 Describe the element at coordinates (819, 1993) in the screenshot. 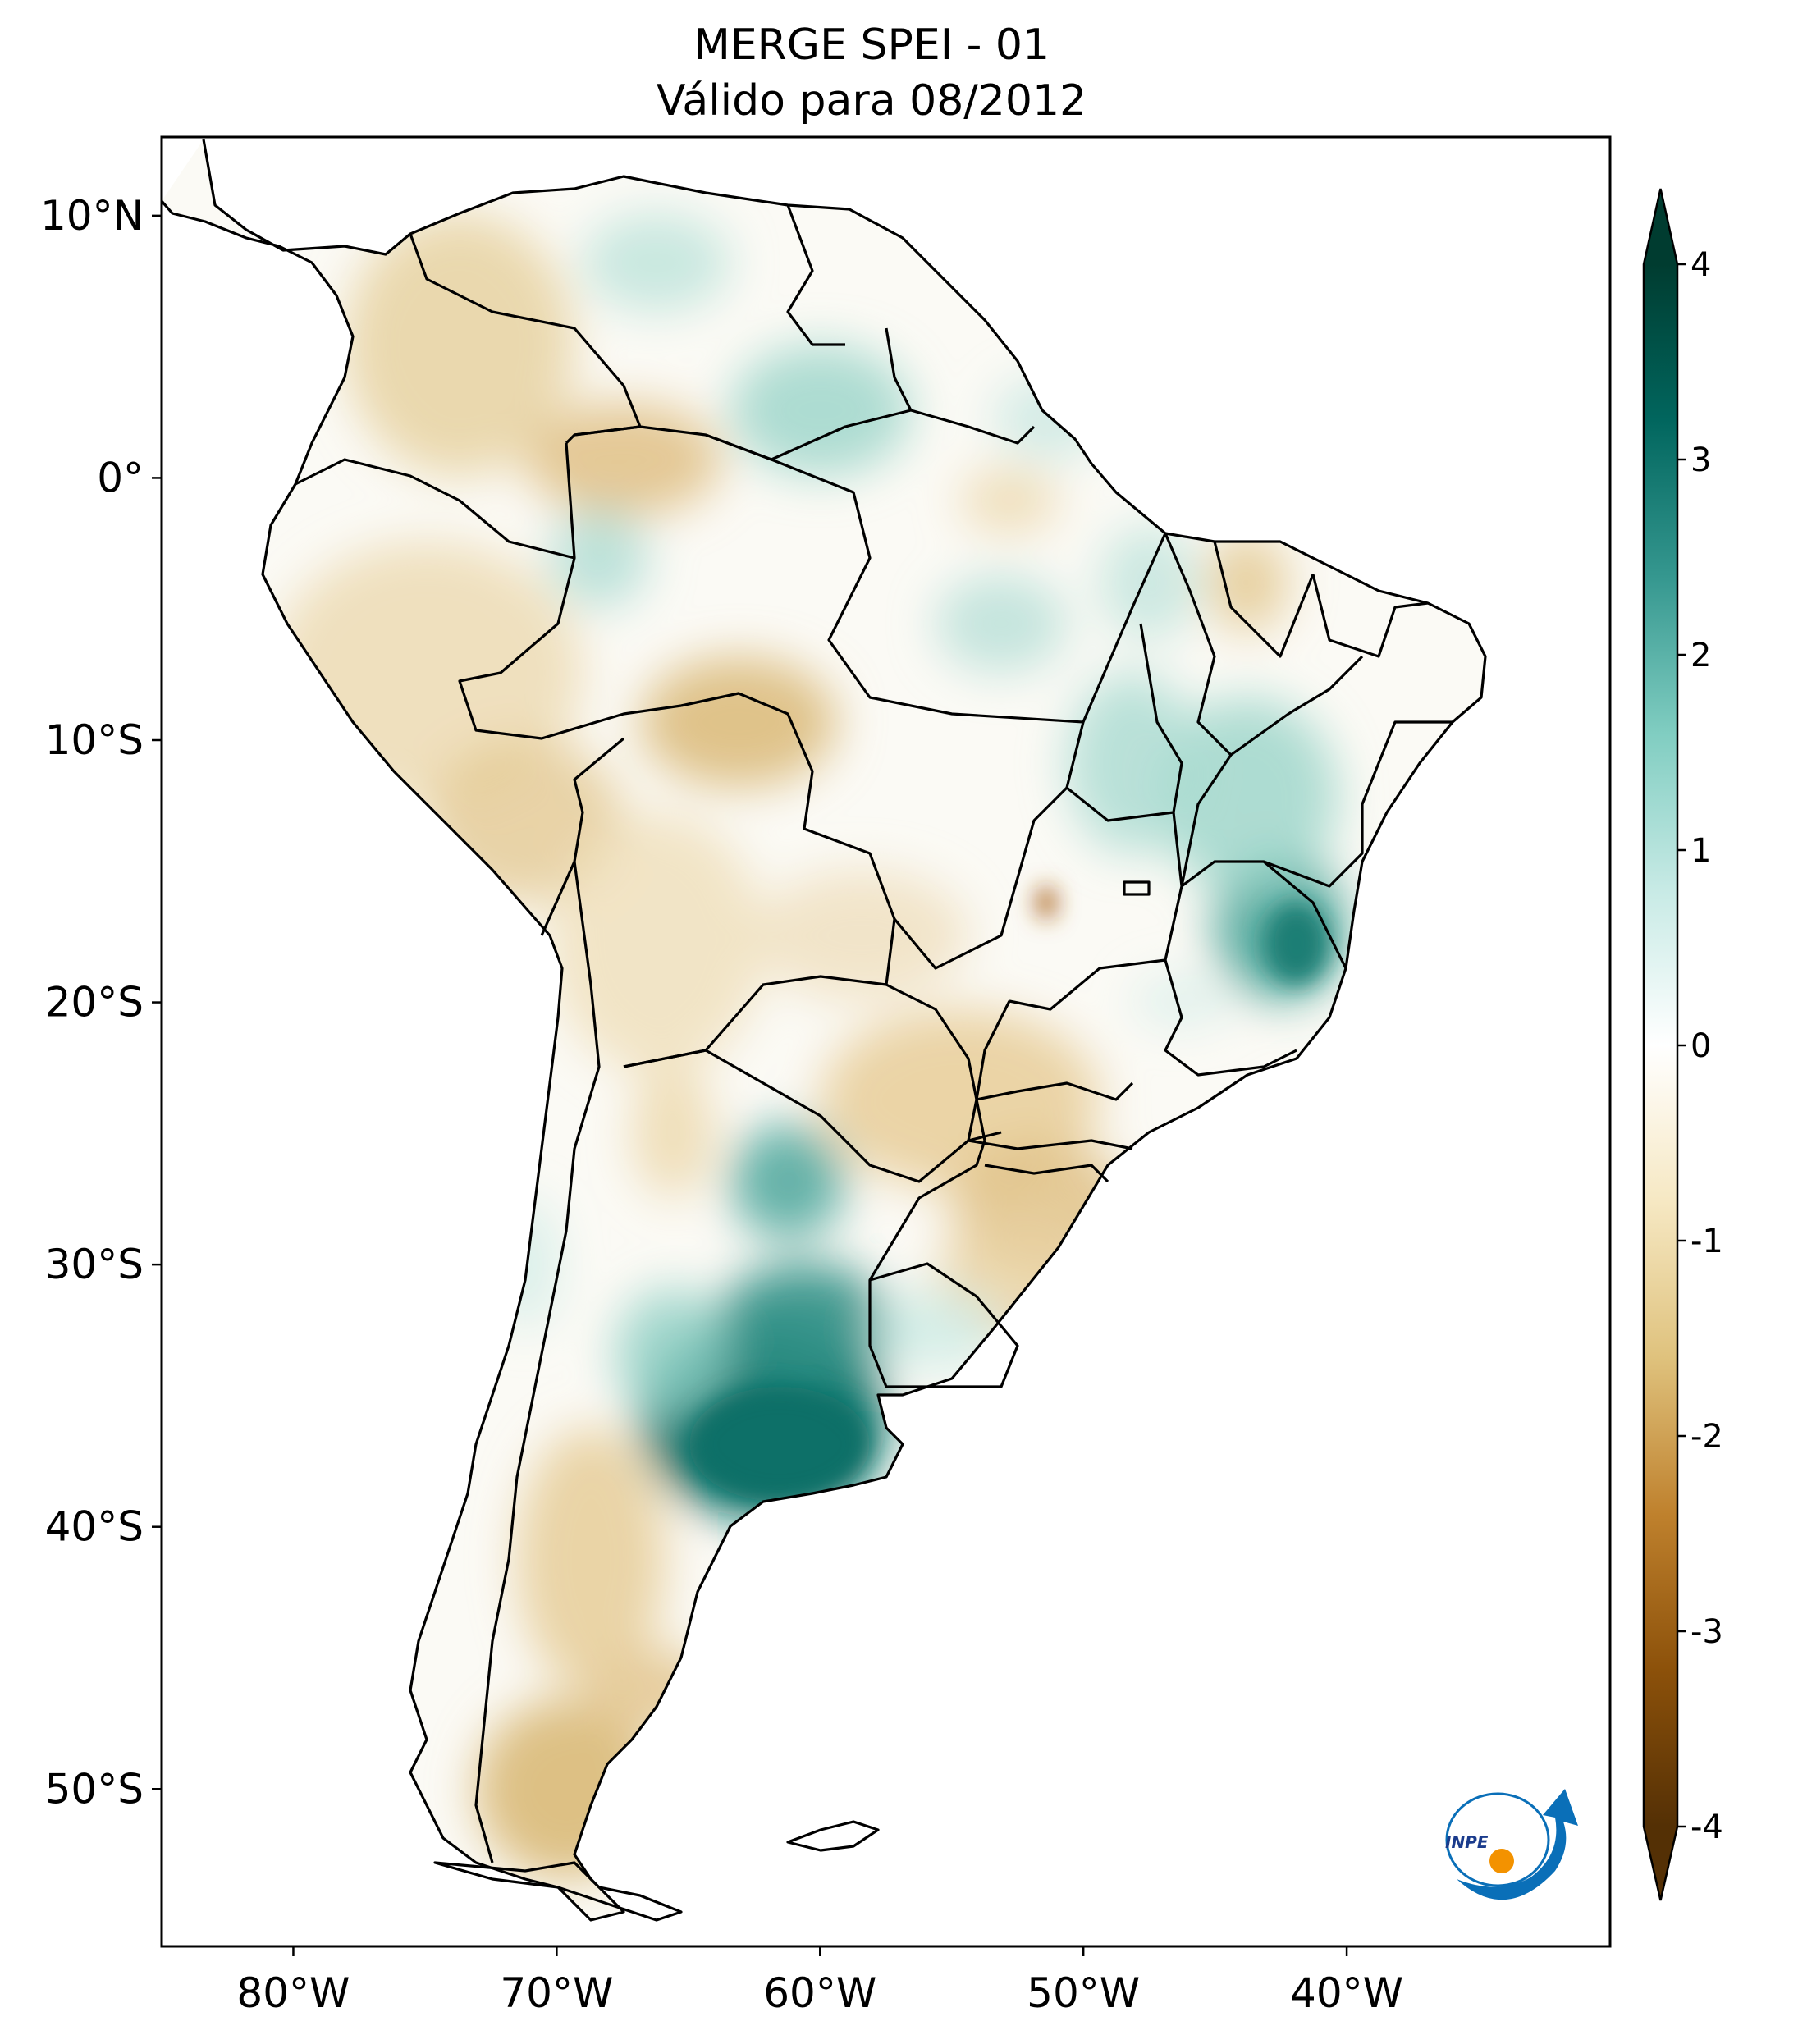

I see `lon-tick-label: 60°W` at that location.